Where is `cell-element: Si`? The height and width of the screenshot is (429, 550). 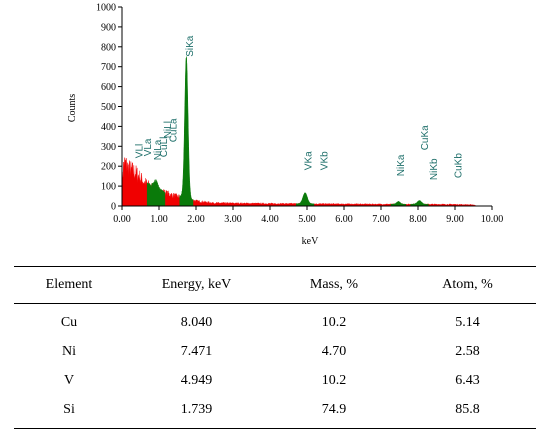 cell-element: Si is located at coordinates (69, 409).